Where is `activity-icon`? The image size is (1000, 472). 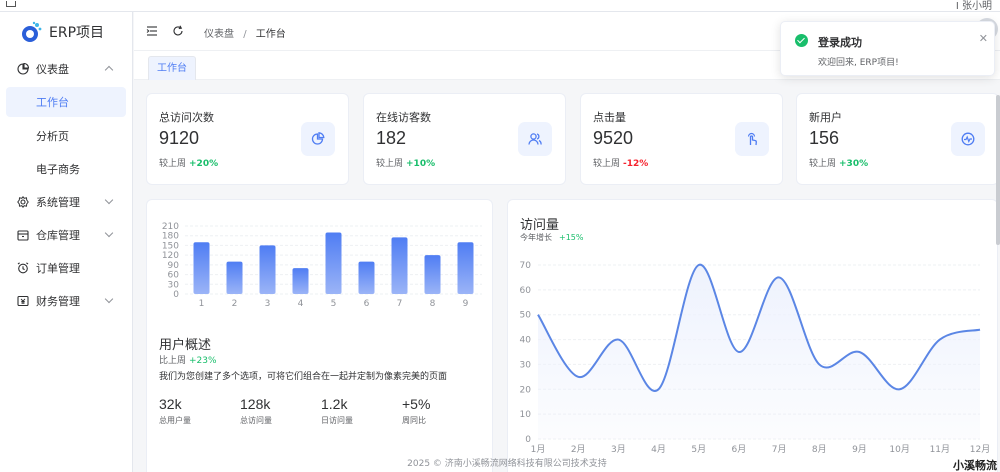 activity-icon is located at coordinates (968, 139).